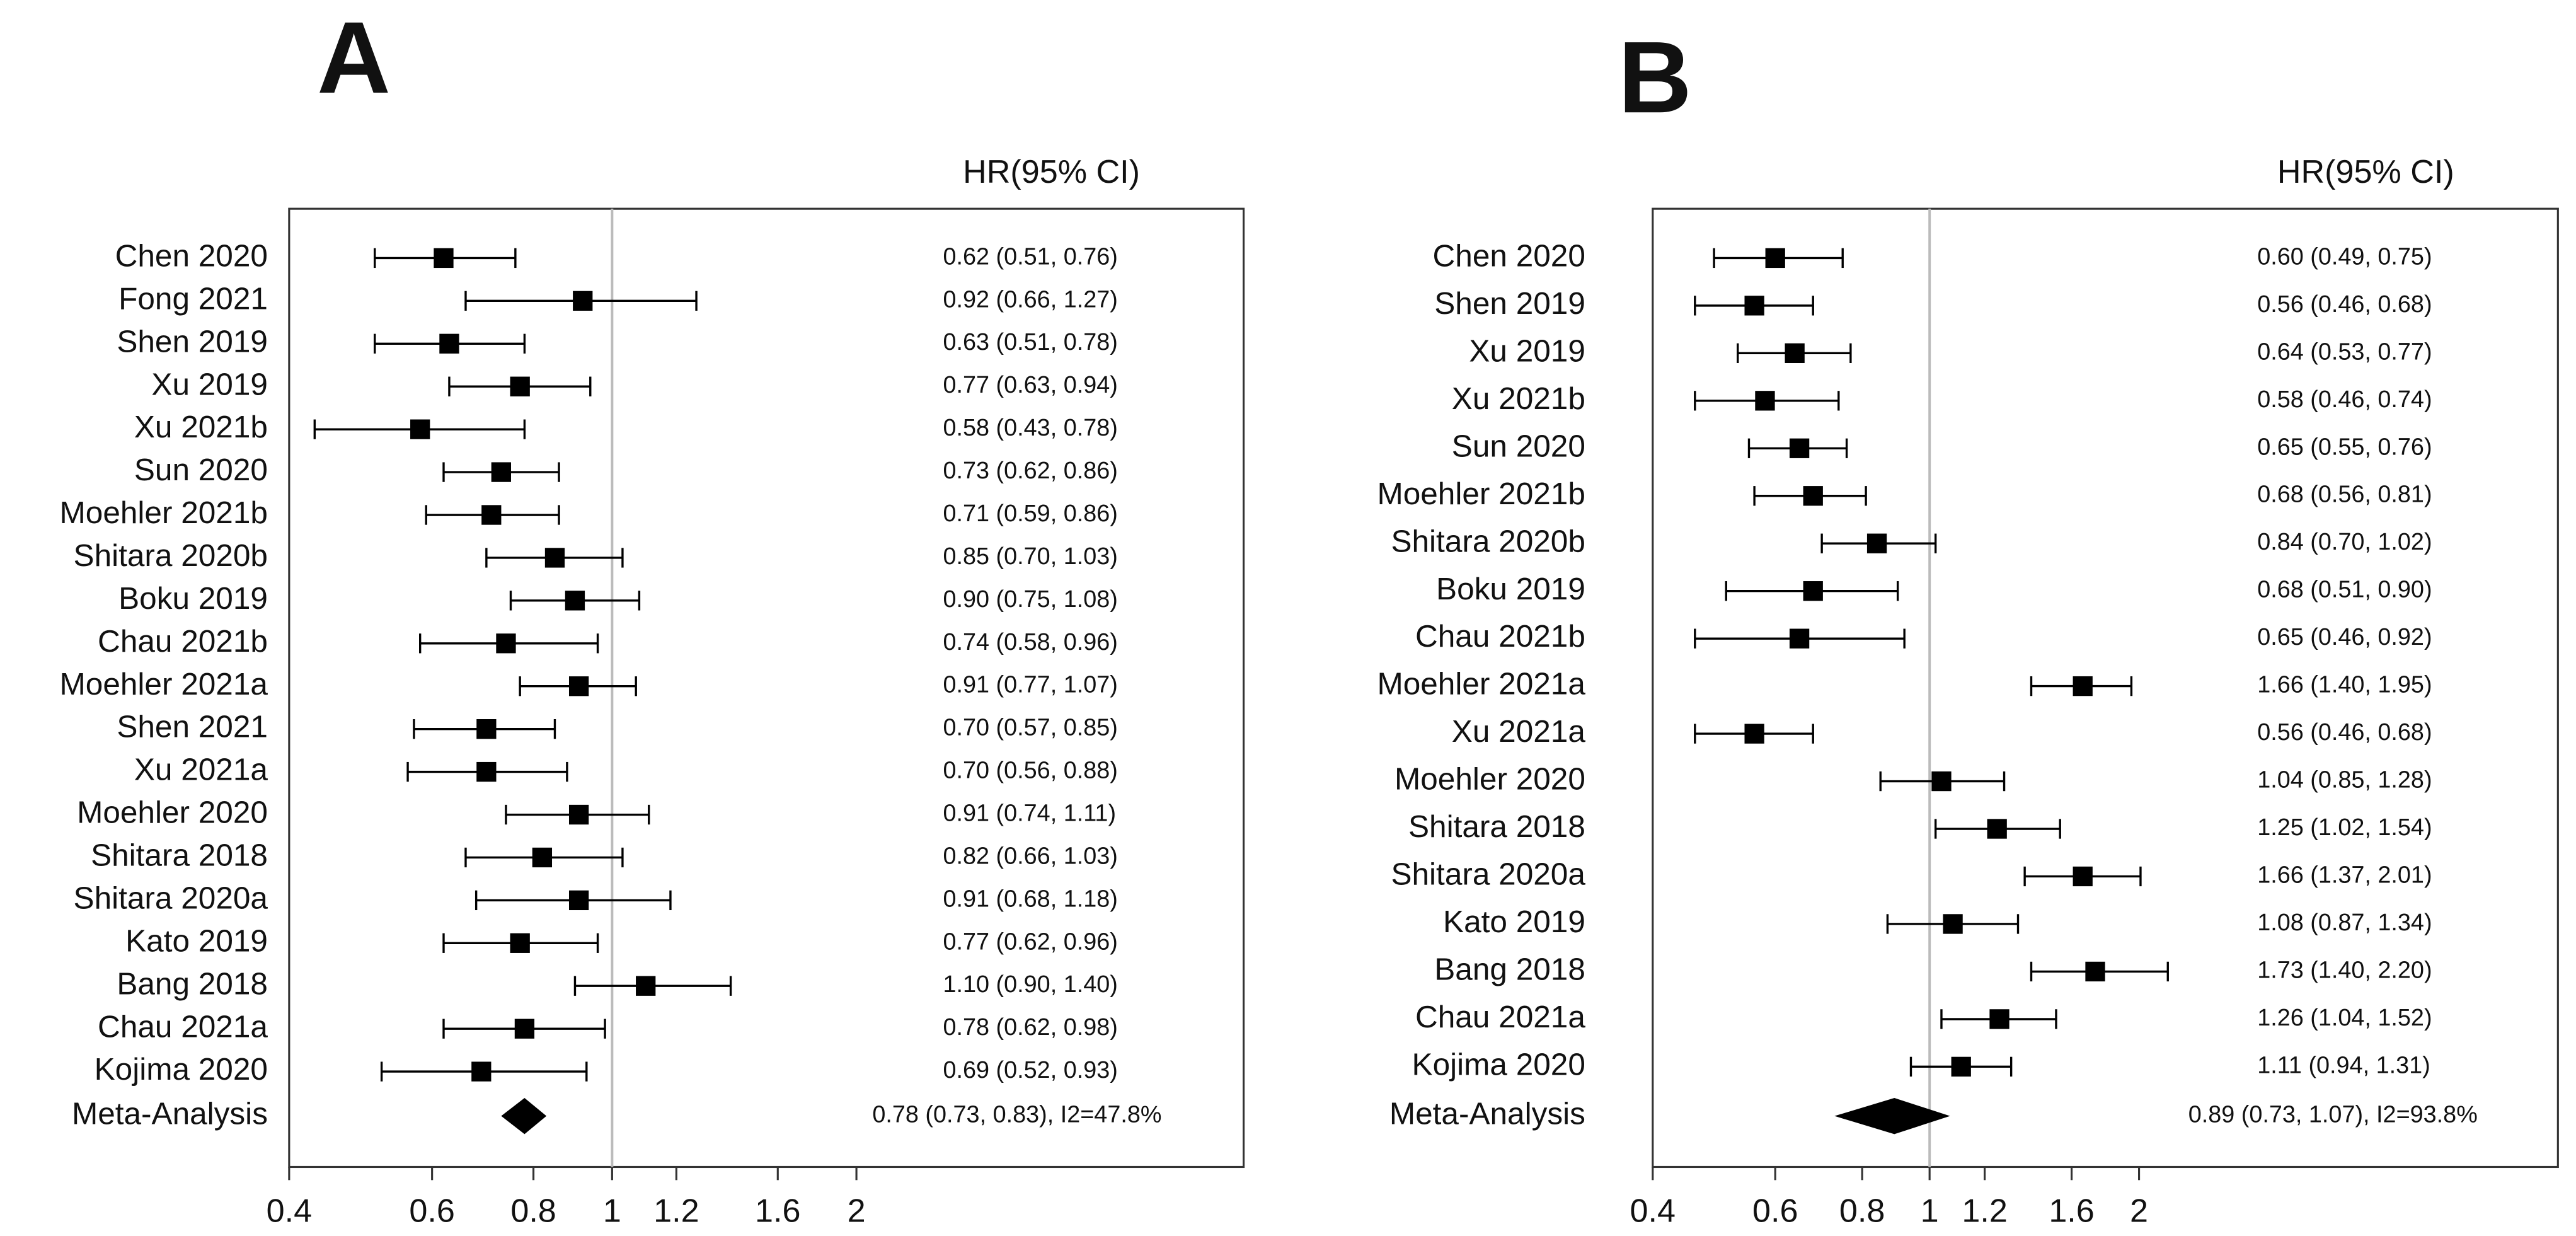  Describe the element at coordinates (1030, 385) in the screenshot. I see `ci-text: 0.77 (0.63, 0.94)` at that location.